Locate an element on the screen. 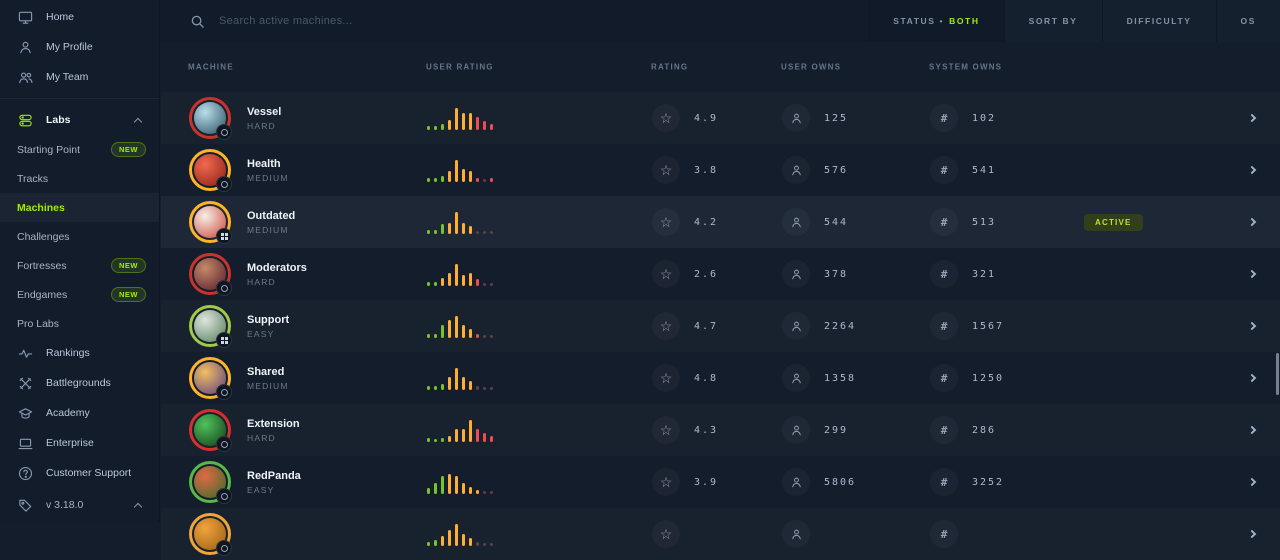 The width and height of the screenshot is (1280, 560). sidebar-item-rankings: Rankings is located at coordinates (79, 353).